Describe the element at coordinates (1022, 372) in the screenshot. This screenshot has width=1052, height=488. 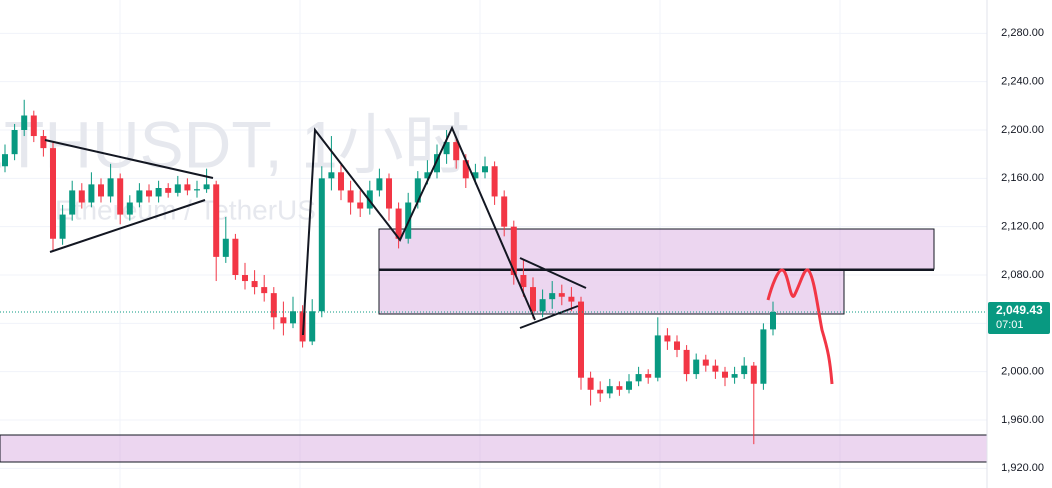
I see `y-tick-label: 2,000.00` at that location.